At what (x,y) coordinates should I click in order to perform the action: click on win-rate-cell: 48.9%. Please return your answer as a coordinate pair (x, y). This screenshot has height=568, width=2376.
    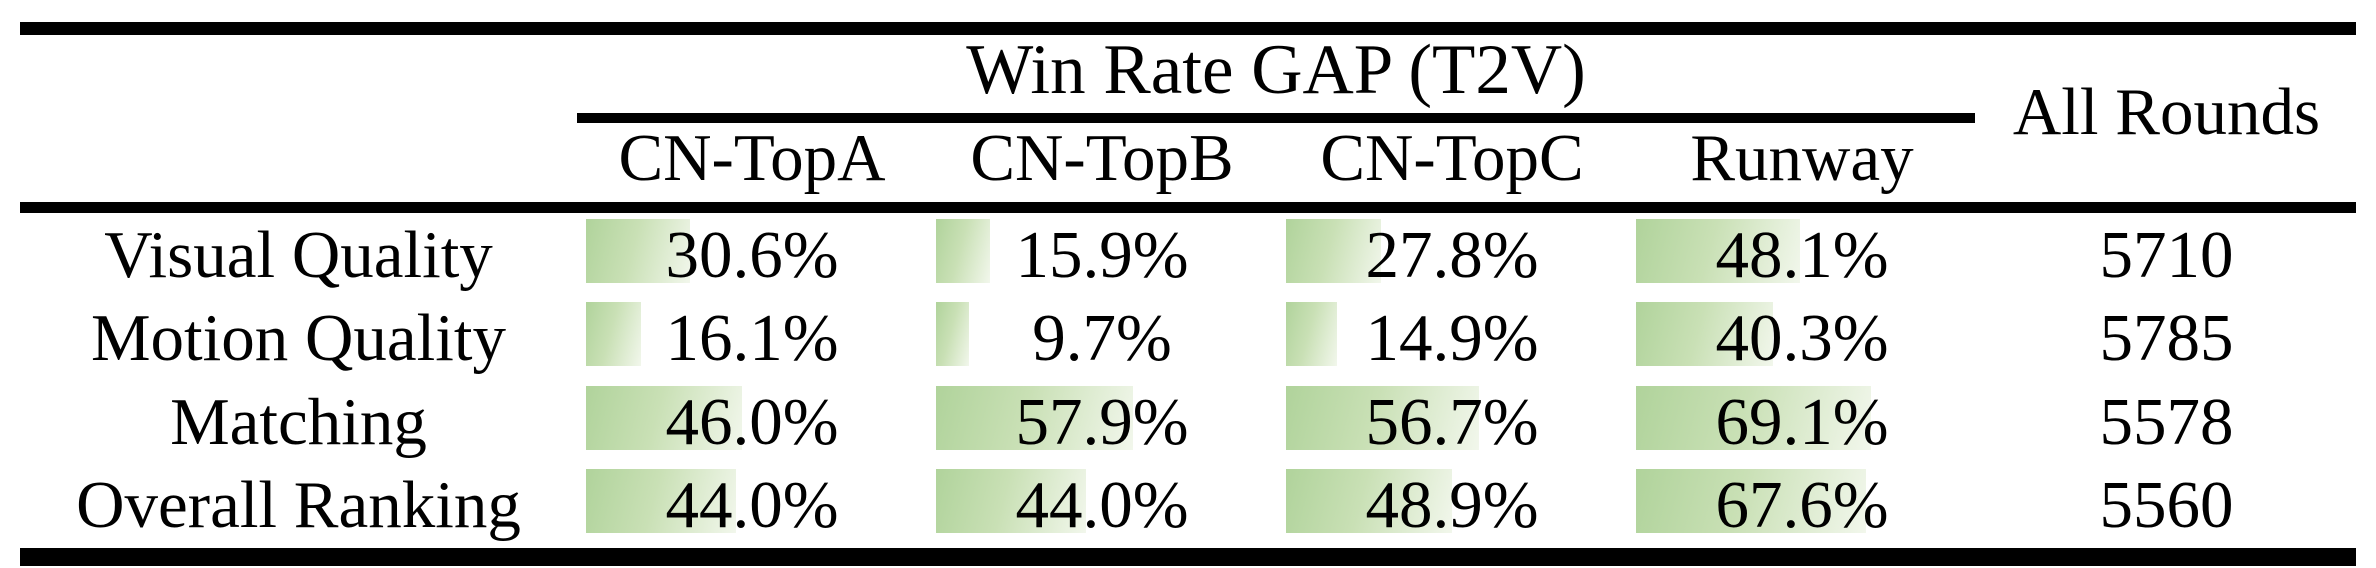
    Looking at the image, I should click on (1452, 505).